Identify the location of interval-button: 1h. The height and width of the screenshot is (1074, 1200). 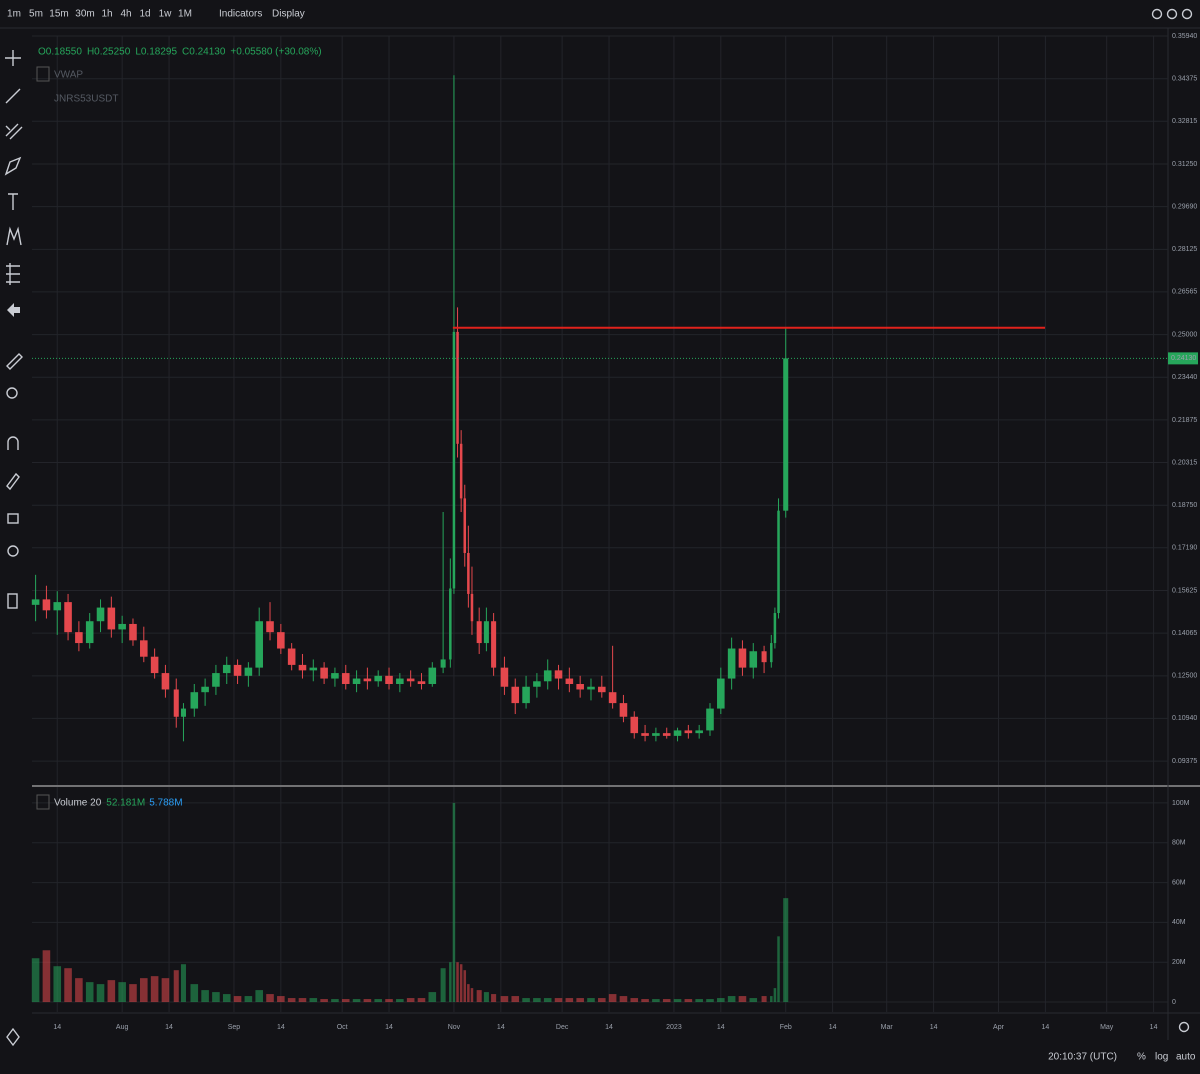
(106, 14).